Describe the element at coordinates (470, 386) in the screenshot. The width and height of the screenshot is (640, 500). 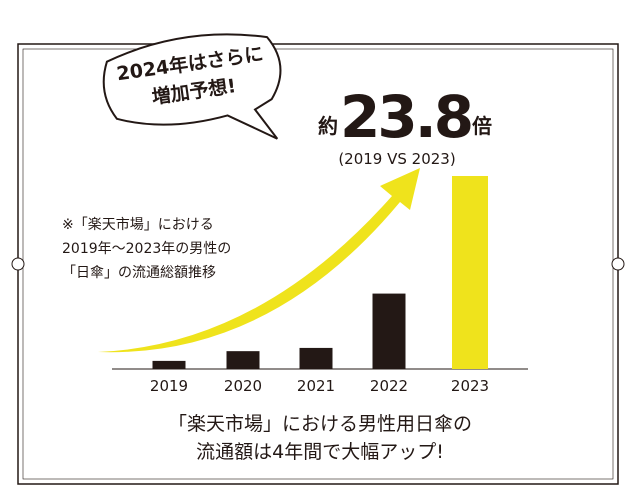
I see `x-tick-label: 2023` at that location.